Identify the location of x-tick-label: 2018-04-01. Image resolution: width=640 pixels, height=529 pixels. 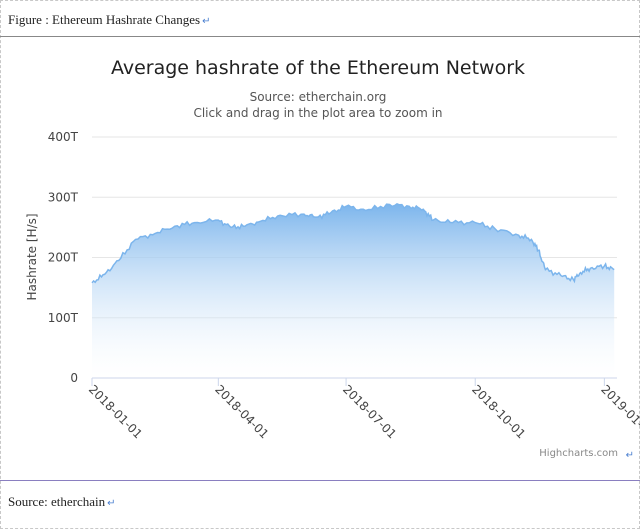
(241, 411).